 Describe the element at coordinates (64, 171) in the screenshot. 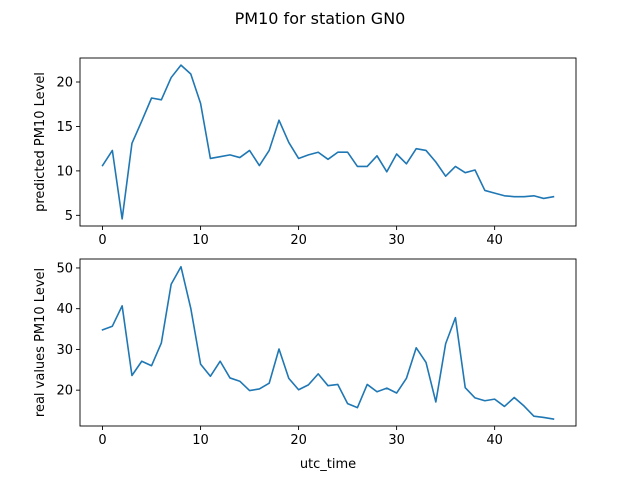

I see `y-tick-label: 10` at that location.